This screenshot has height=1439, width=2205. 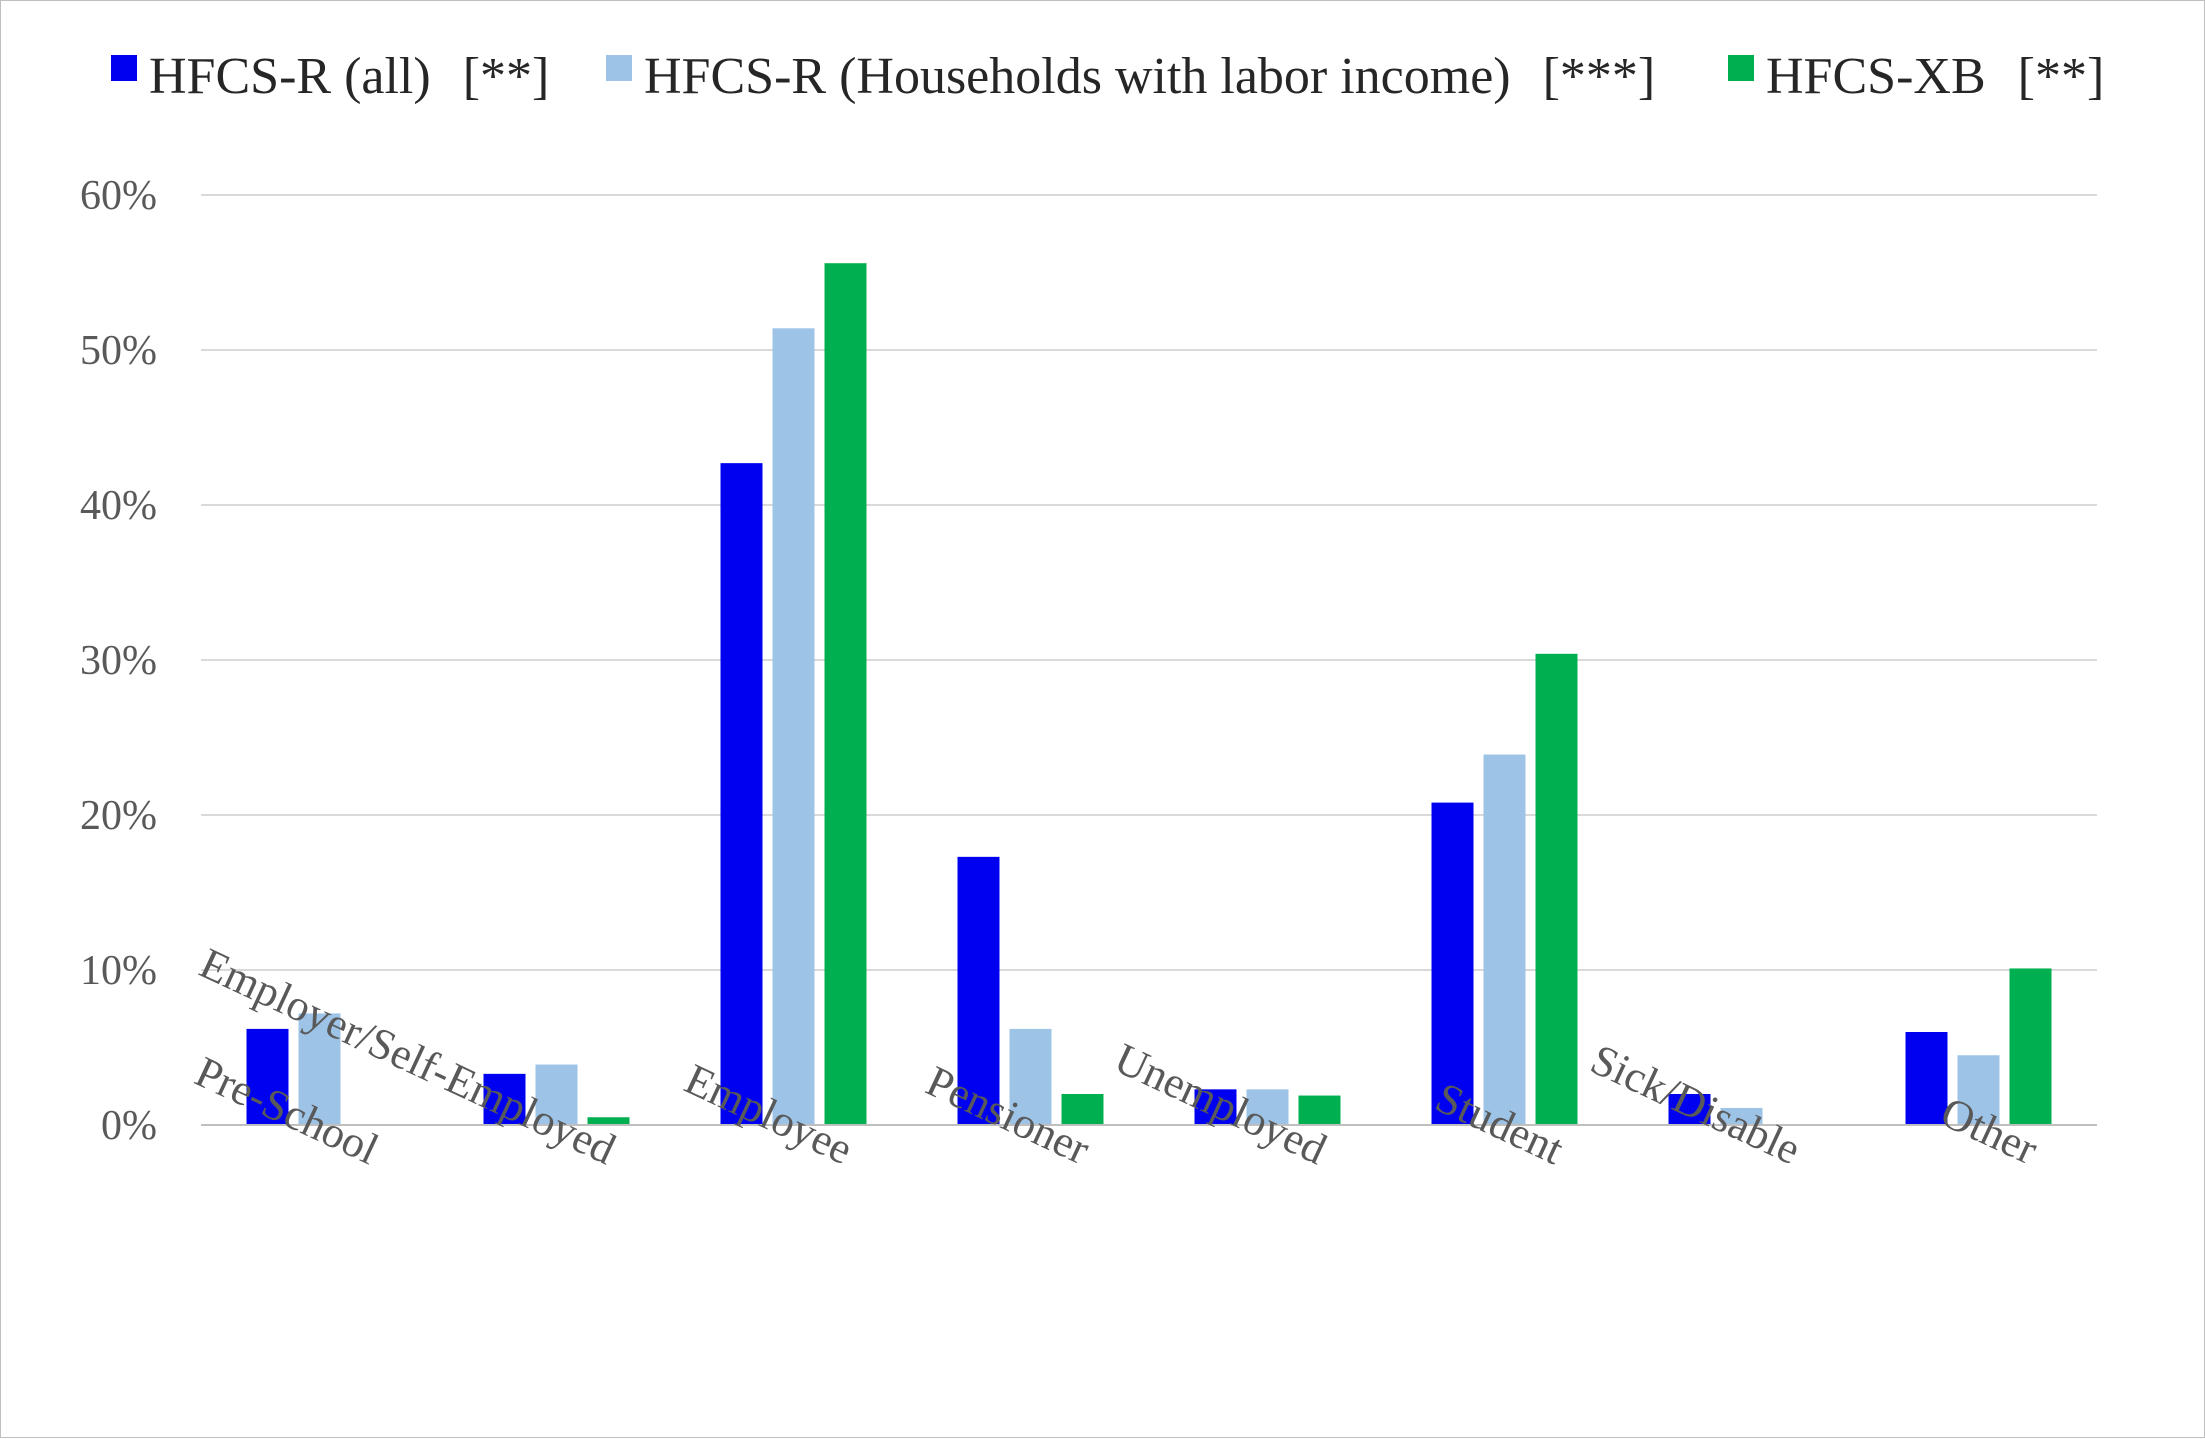 What do you see at coordinates (129, 1126) in the screenshot?
I see `y-tick-label: 0%` at bounding box center [129, 1126].